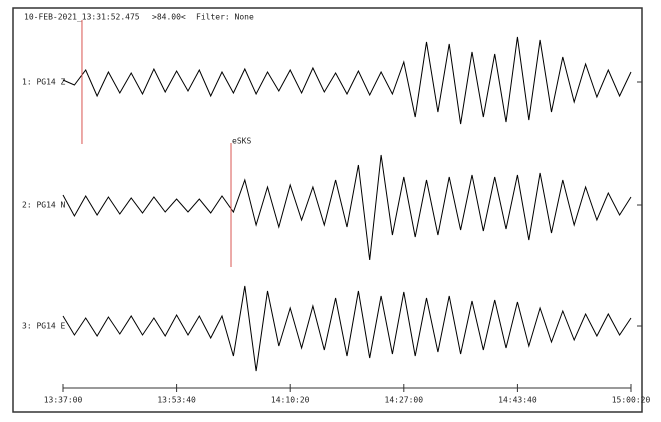 This screenshot has height=422, width=661. What do you see at coordinates (82, 17) in the screenshot?
I see `header-time: 10-FEB-2021_13:31:52.475` at bounding box center [82, 17].